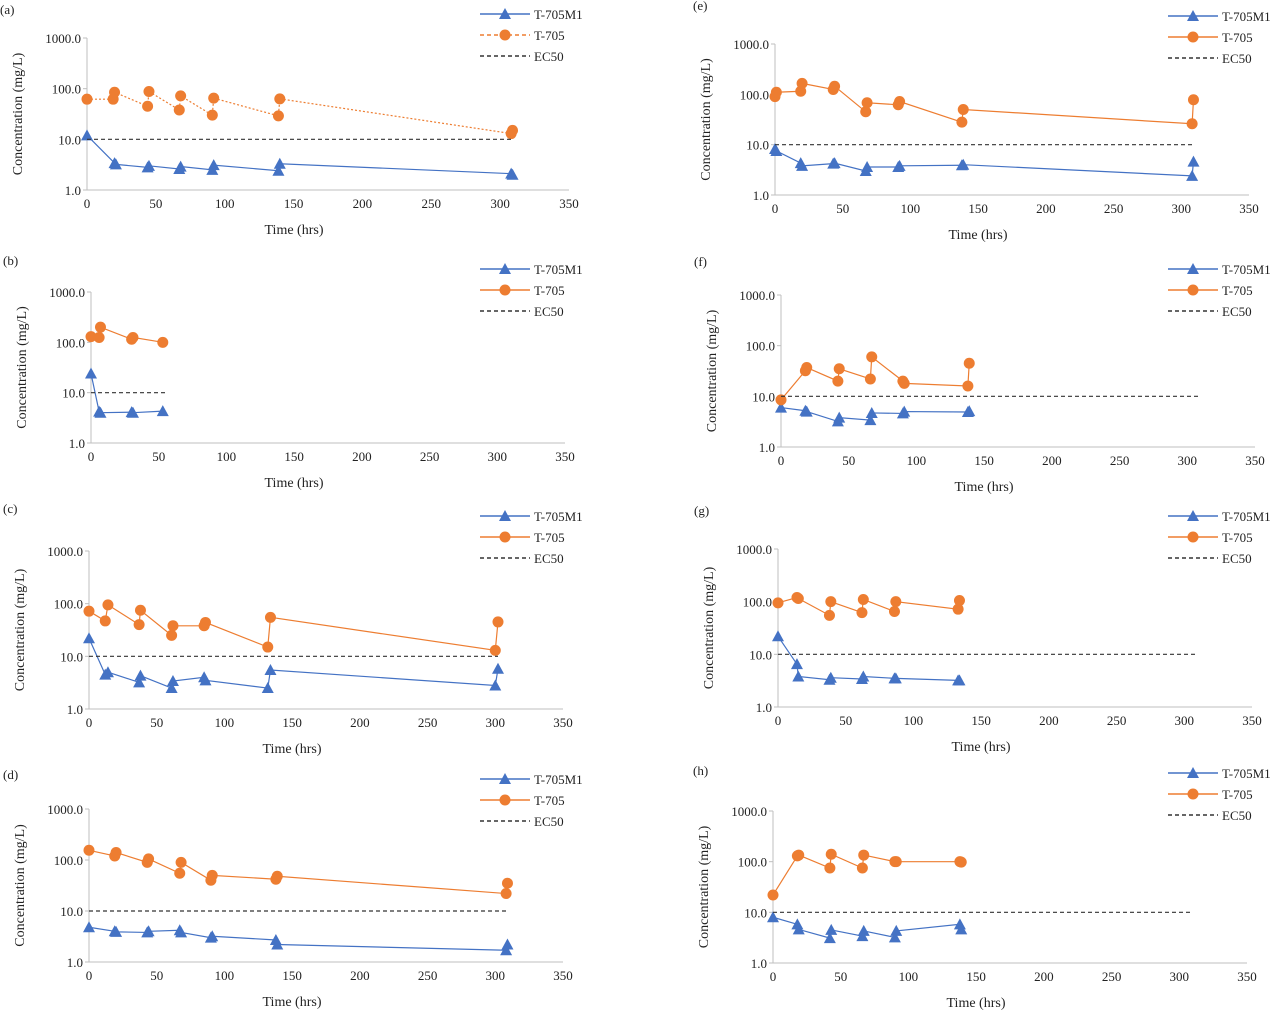 The image size is (1280, 1011). What do you see at coordinates (549, 35) in the screenshot?
I see `legend-label: T-705` at bounding box center [549, 35].